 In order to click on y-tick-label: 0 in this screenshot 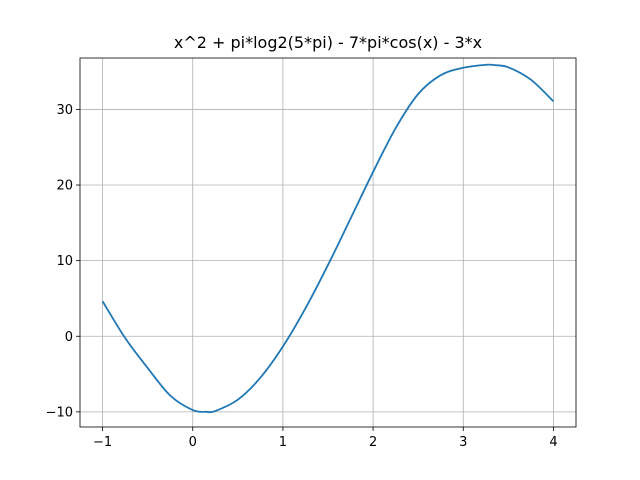, I will do `click(69, 337)`.